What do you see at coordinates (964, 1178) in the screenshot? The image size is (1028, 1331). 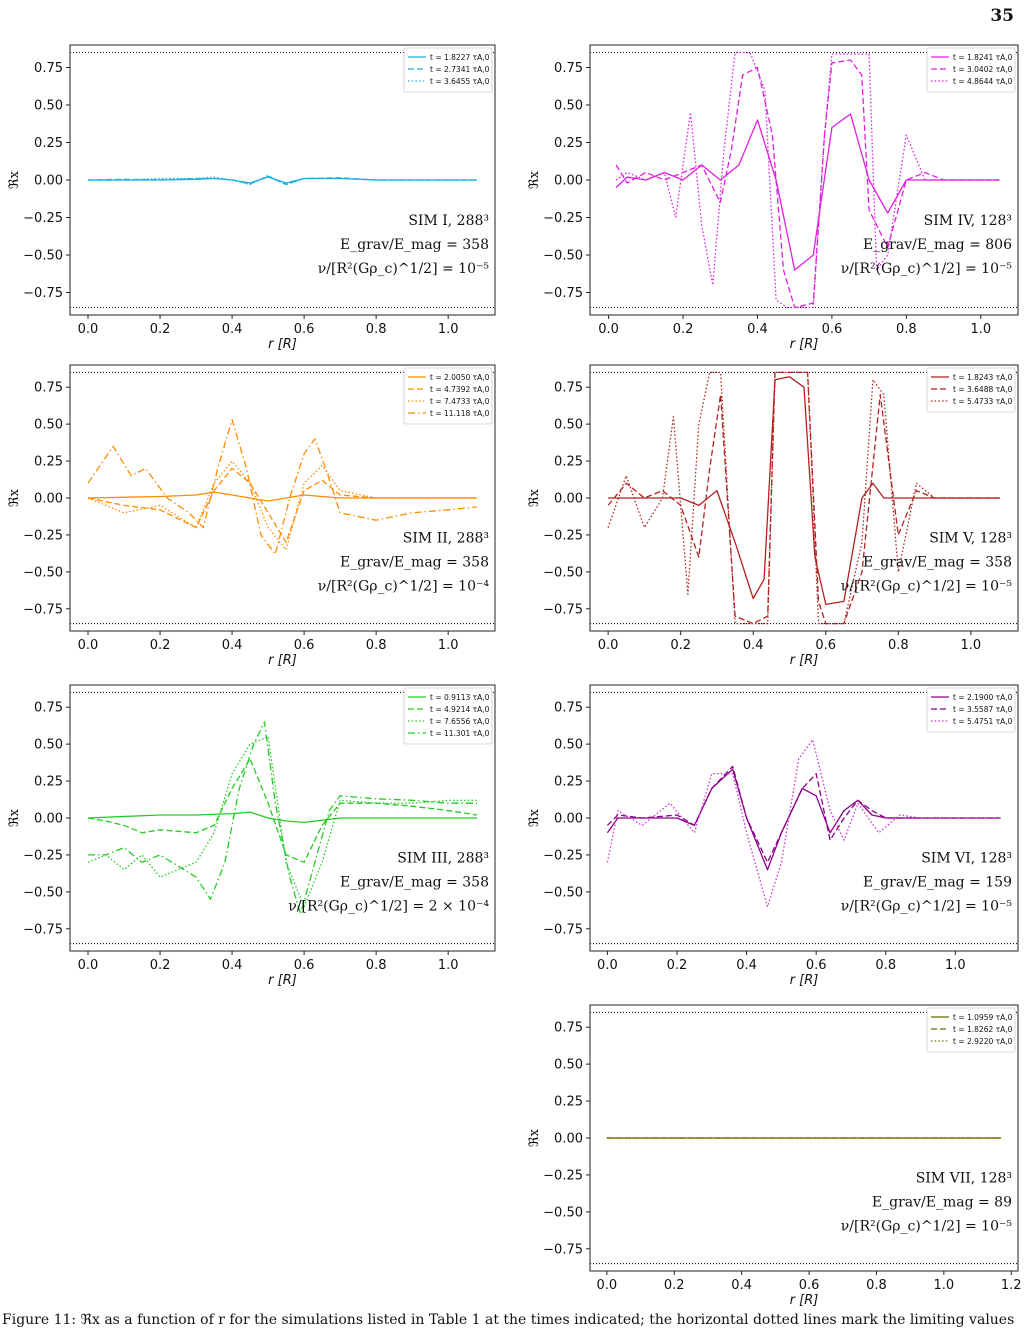 I see `annotation-line: SIM VII, 128³` at bounding box center [964, 1178].